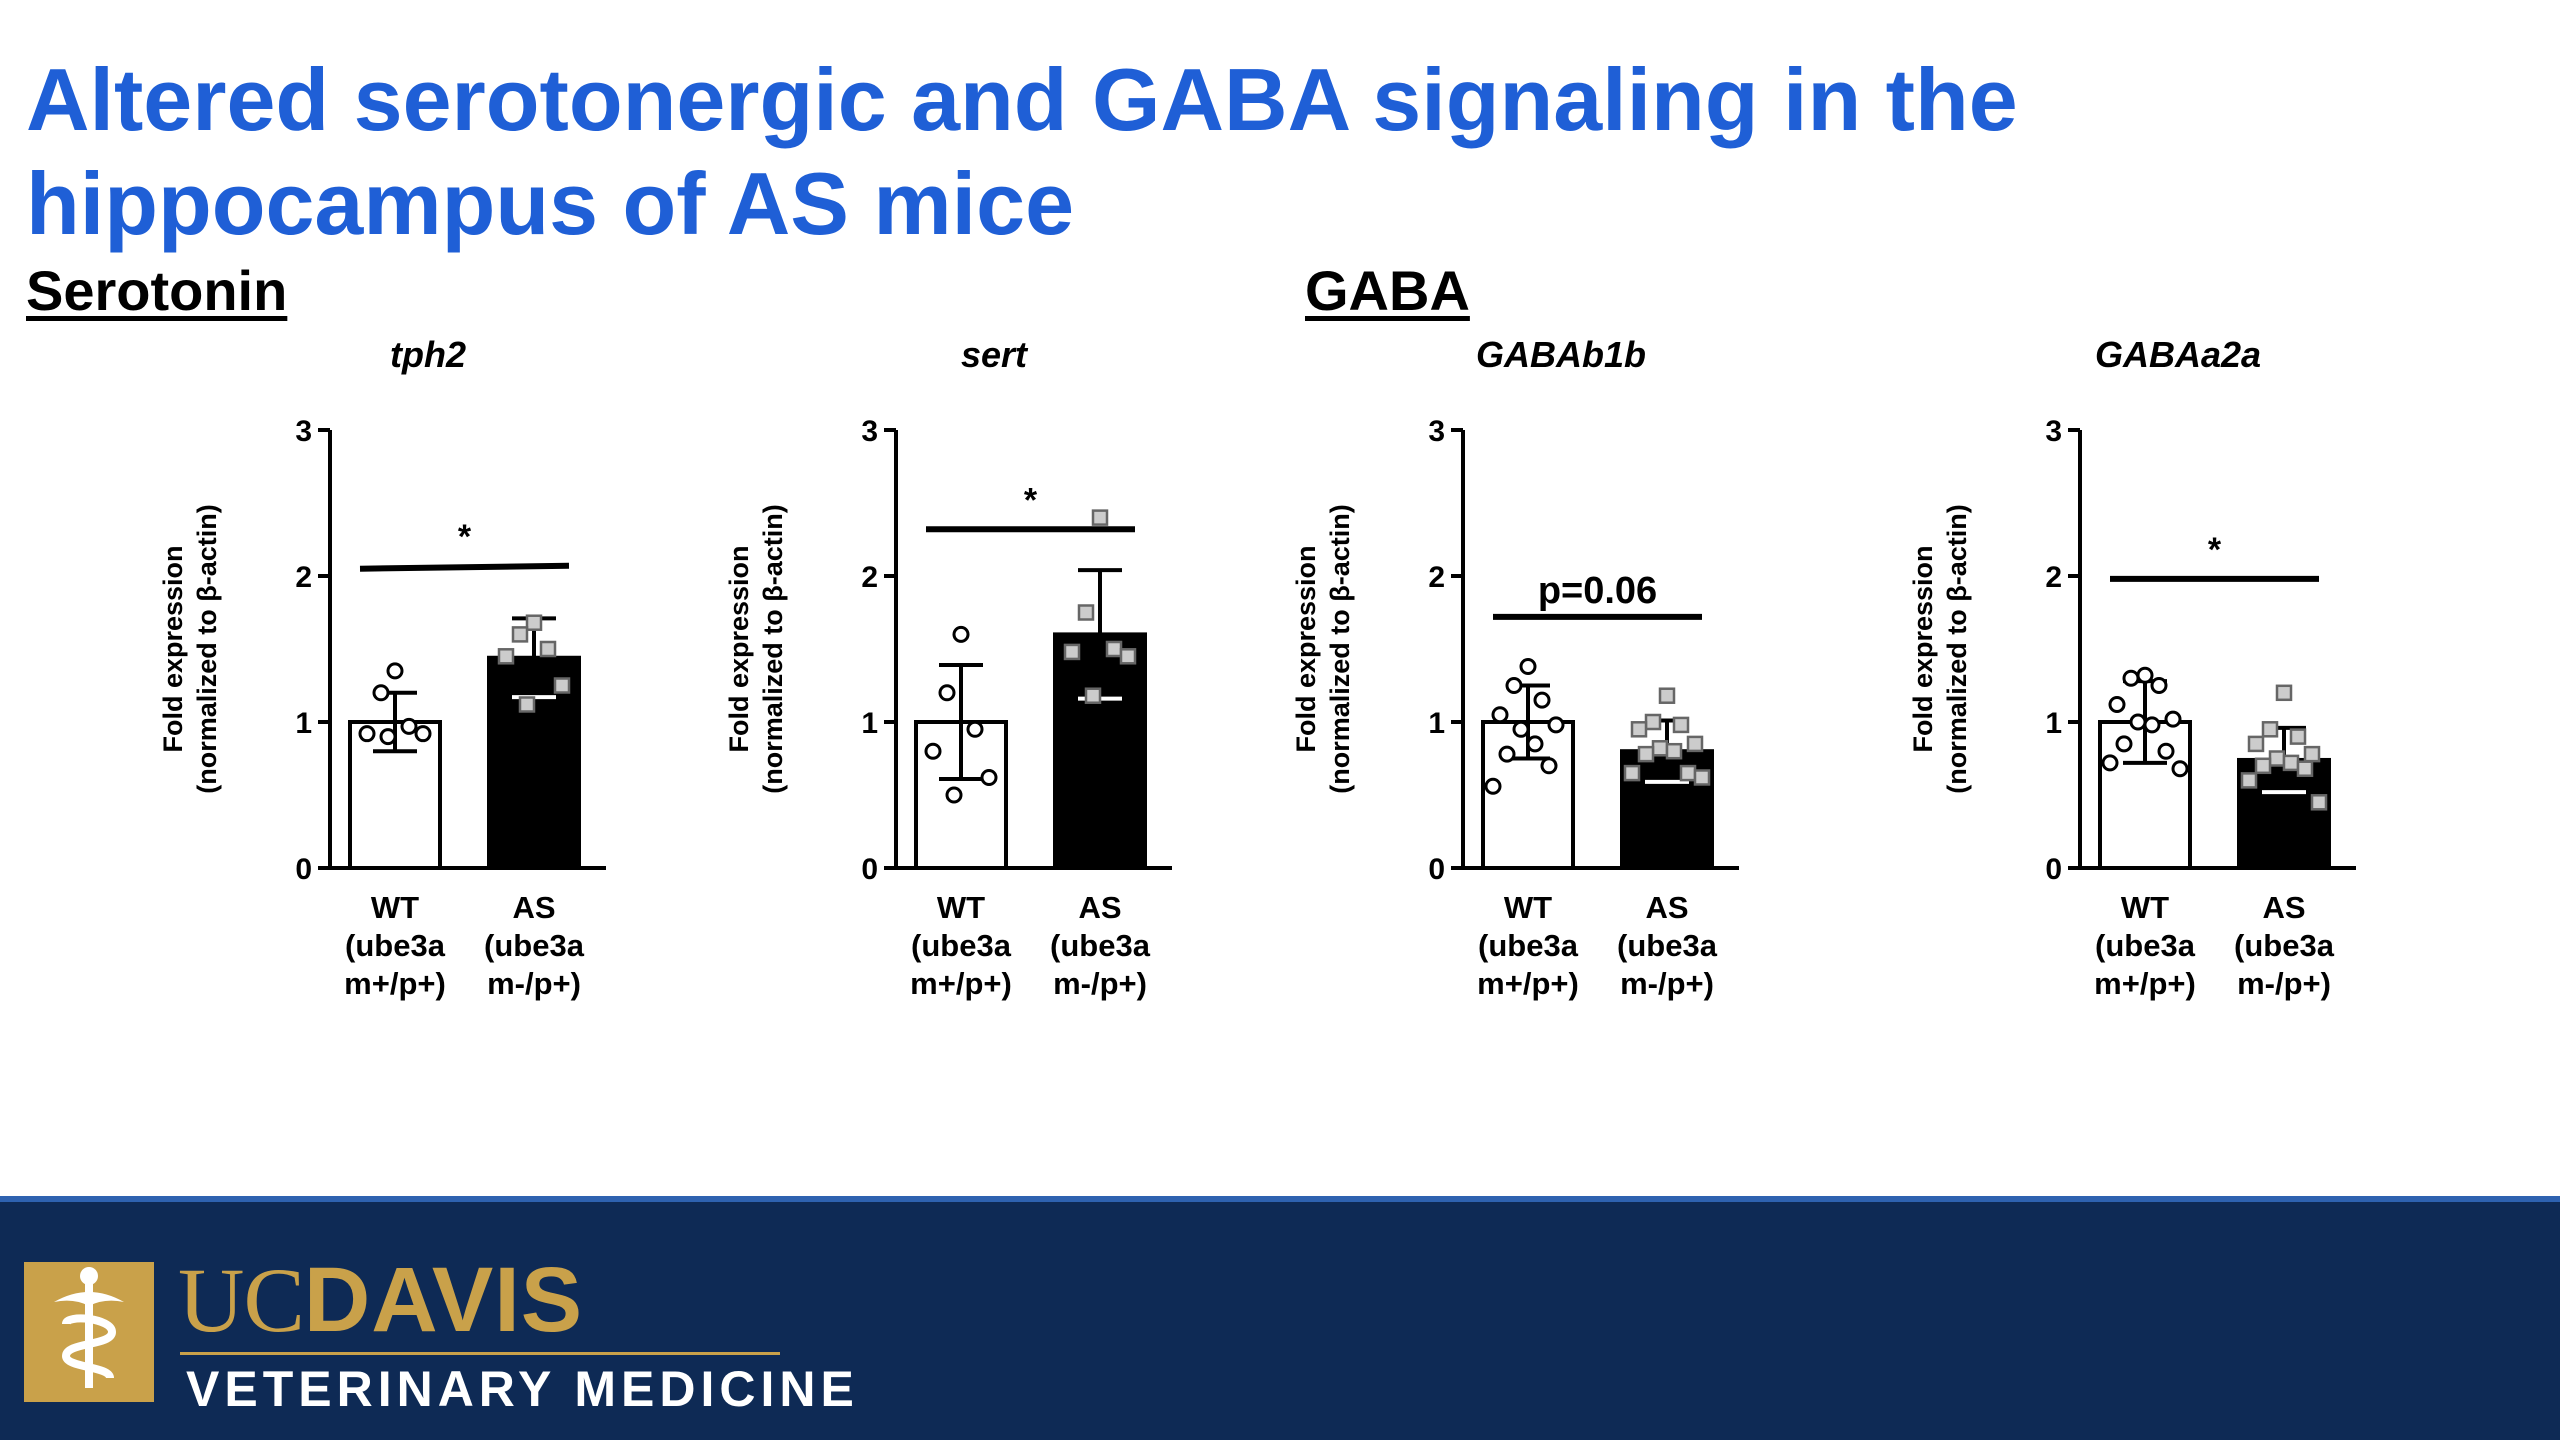  Describe the element at coordinates (480, 1353) in the screenshot. I see `brand-divider` at that location.